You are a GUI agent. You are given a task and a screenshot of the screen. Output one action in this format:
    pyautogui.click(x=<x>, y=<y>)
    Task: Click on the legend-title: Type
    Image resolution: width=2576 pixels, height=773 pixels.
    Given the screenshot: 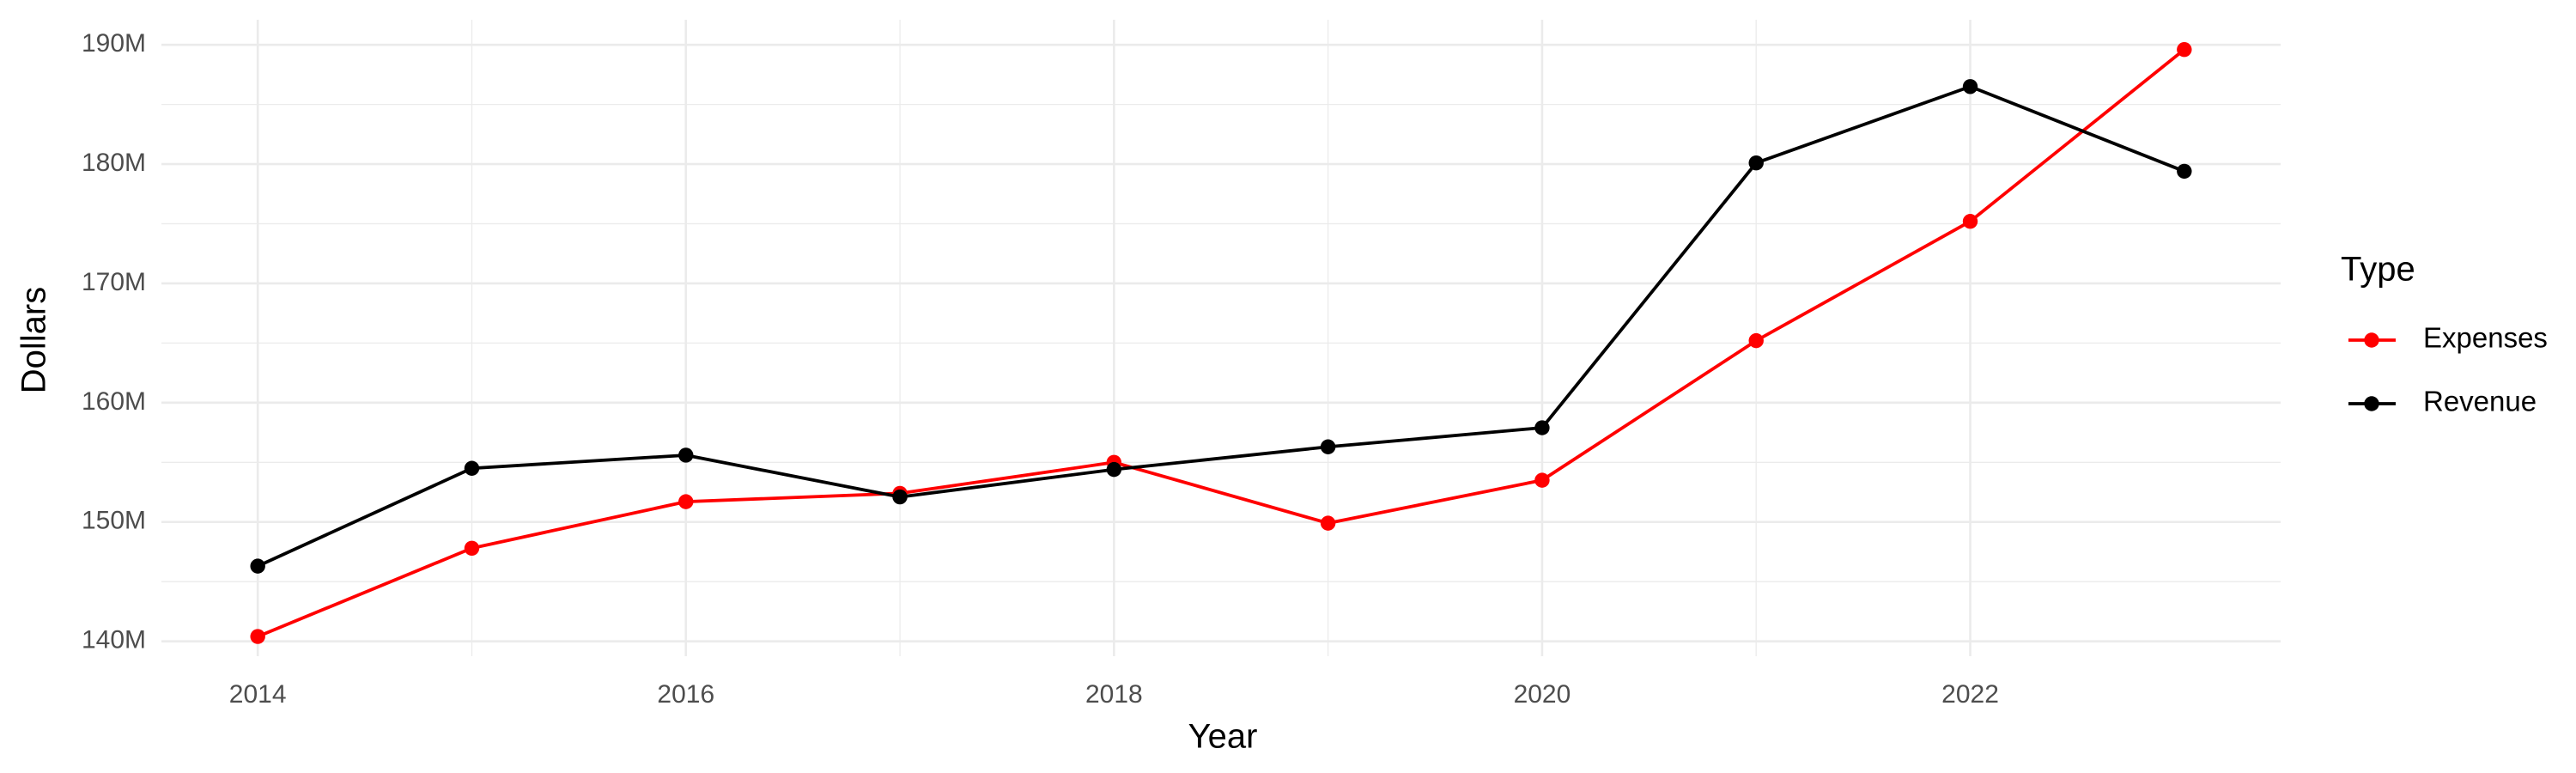 What is the action you would take?
    pyautogui.click(x=2378, y=270)
    